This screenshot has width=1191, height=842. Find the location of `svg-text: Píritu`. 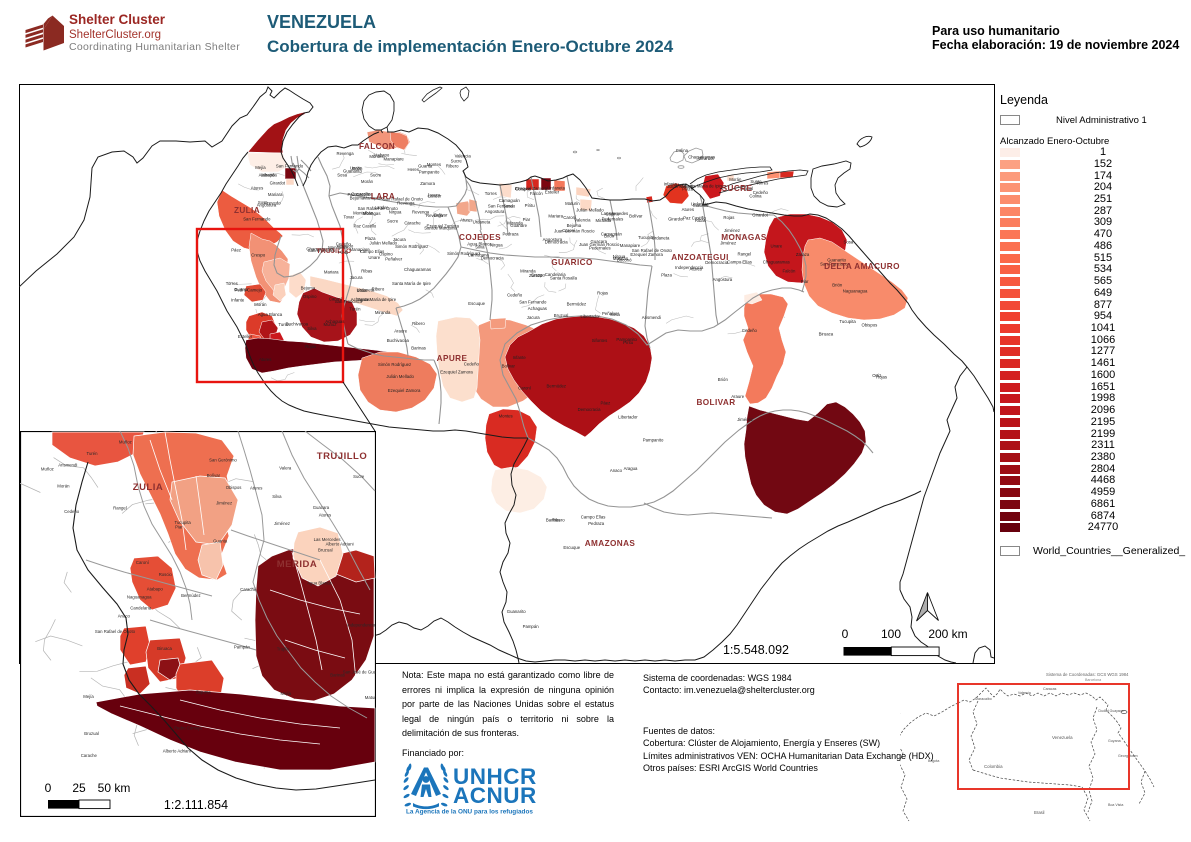

svg-text: Píritu is located at coordinates (628, 342).